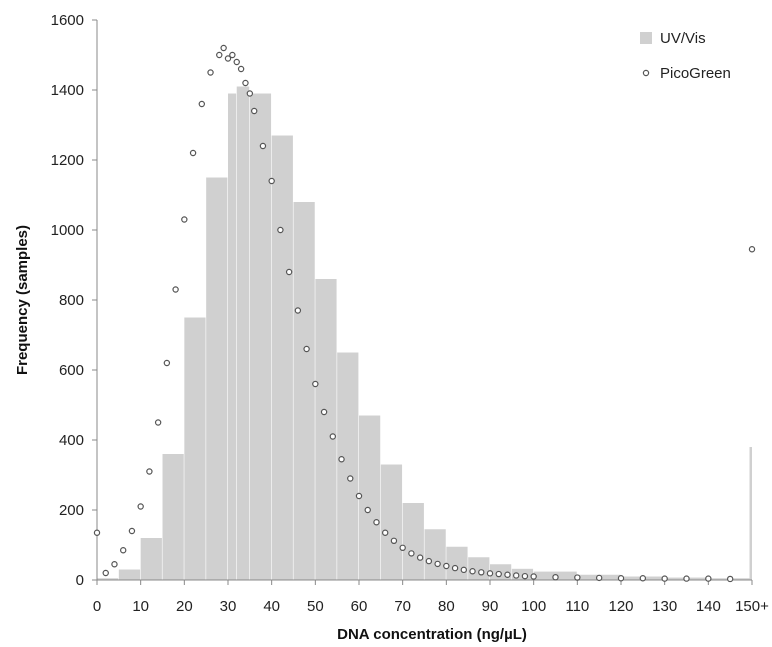  What do you see at coordinates (490, 606) in the screenshot?
I see `x-tick-label: 90` at bounding box center [490, 606].